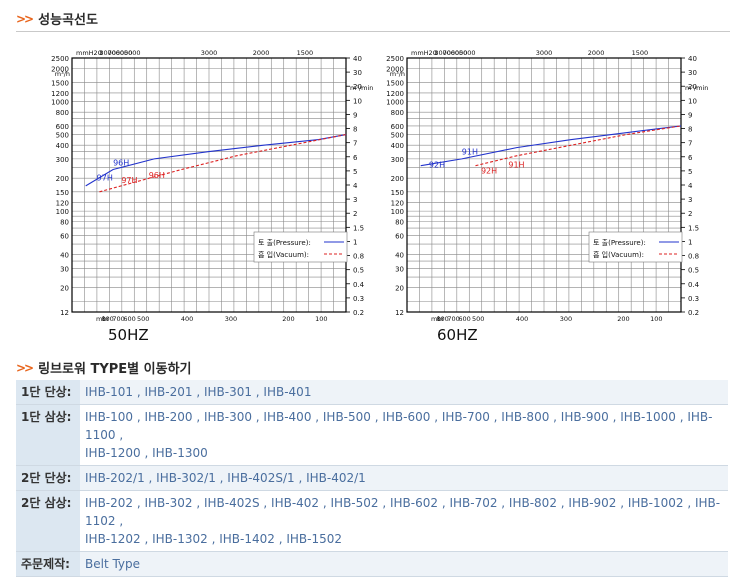 The height and width of the screenshot is (577, 742). I want to click on models-heading: >> 링브로워 TYPE별 이동하기, so click(104, 368).